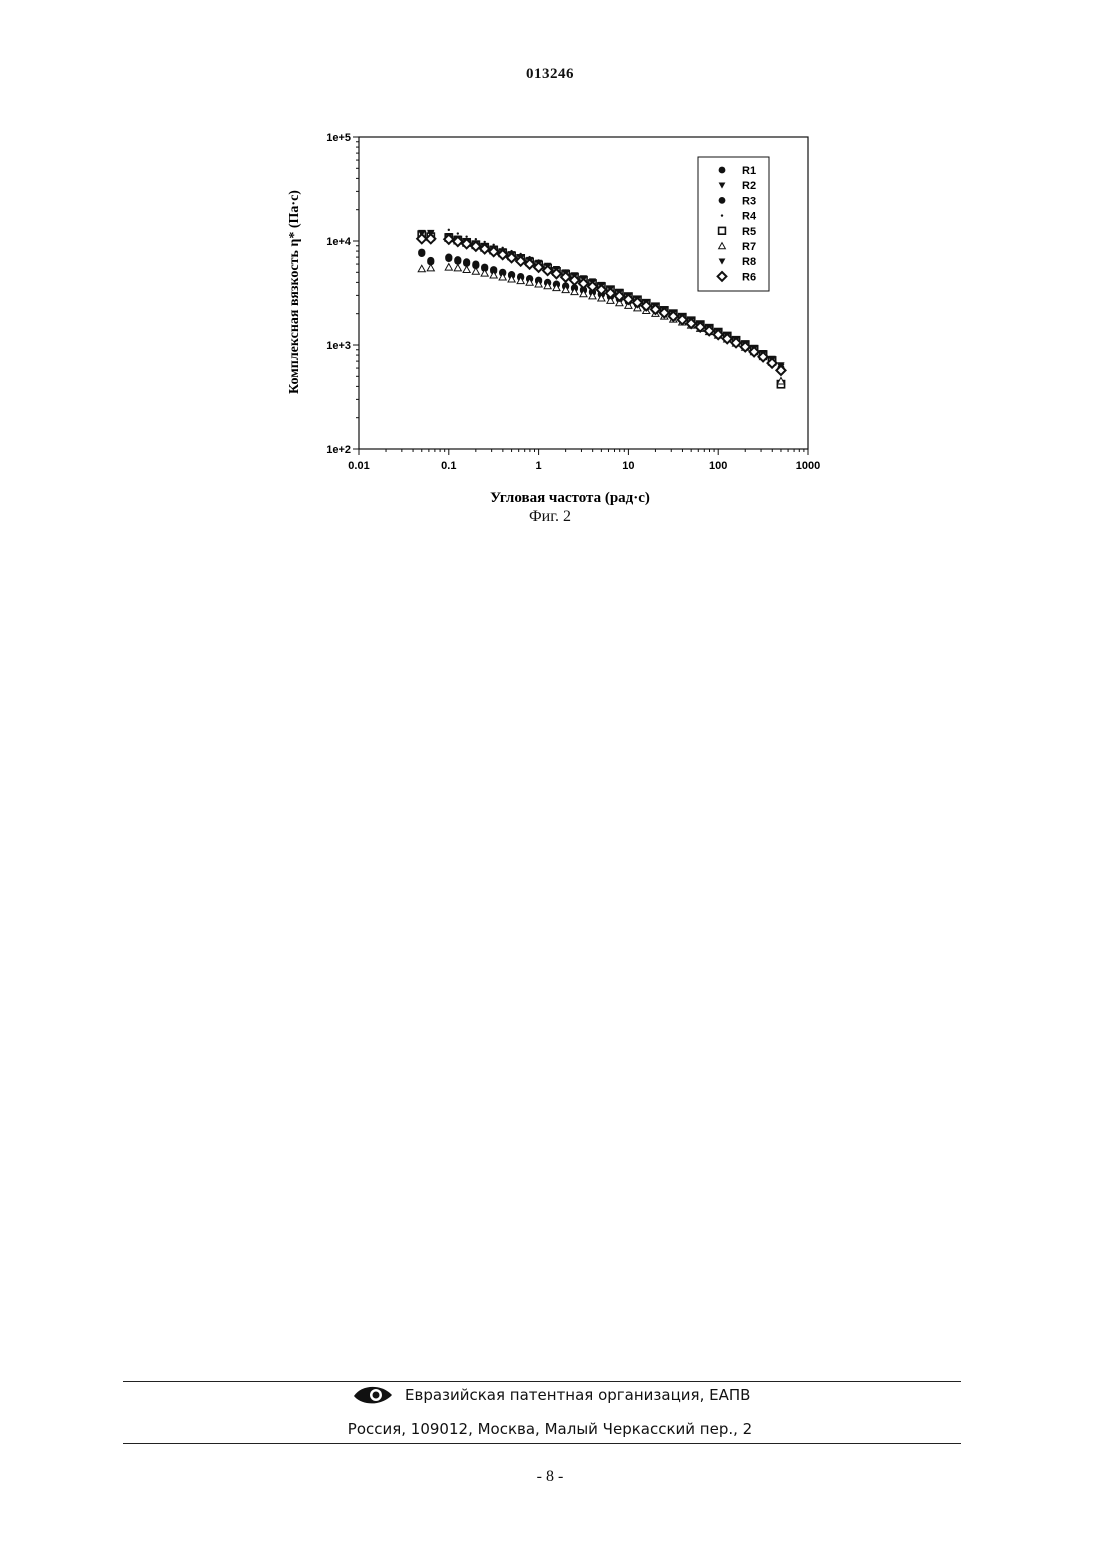 This screenshot has height=1556, width=1100. What do you see at coordinates (448, 466) in the screenshot?
I see `x-tick-label: 0.1` at bounding box center [448, 466].